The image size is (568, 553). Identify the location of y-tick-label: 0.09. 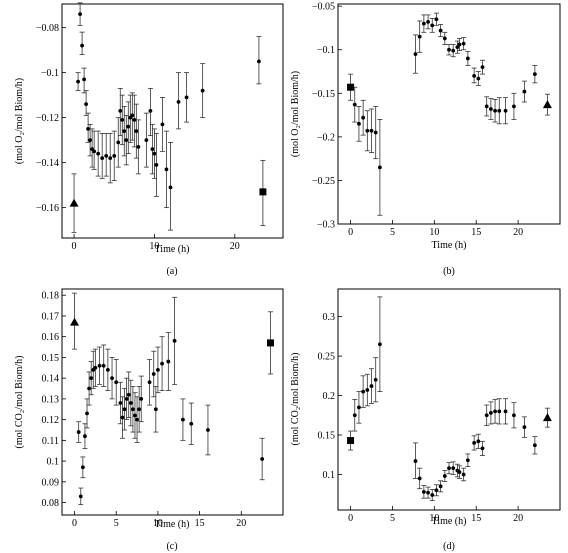
(51, 482).